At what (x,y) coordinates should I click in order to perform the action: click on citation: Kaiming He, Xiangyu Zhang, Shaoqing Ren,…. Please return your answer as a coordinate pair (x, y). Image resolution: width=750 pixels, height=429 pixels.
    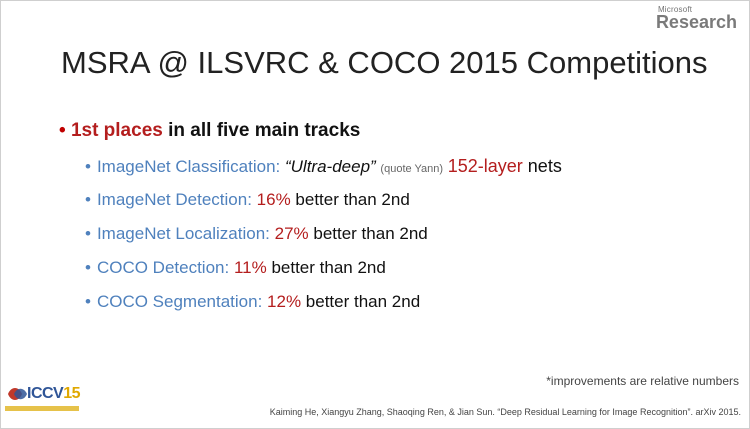
    Looking at the image, I should click on (505, 412).